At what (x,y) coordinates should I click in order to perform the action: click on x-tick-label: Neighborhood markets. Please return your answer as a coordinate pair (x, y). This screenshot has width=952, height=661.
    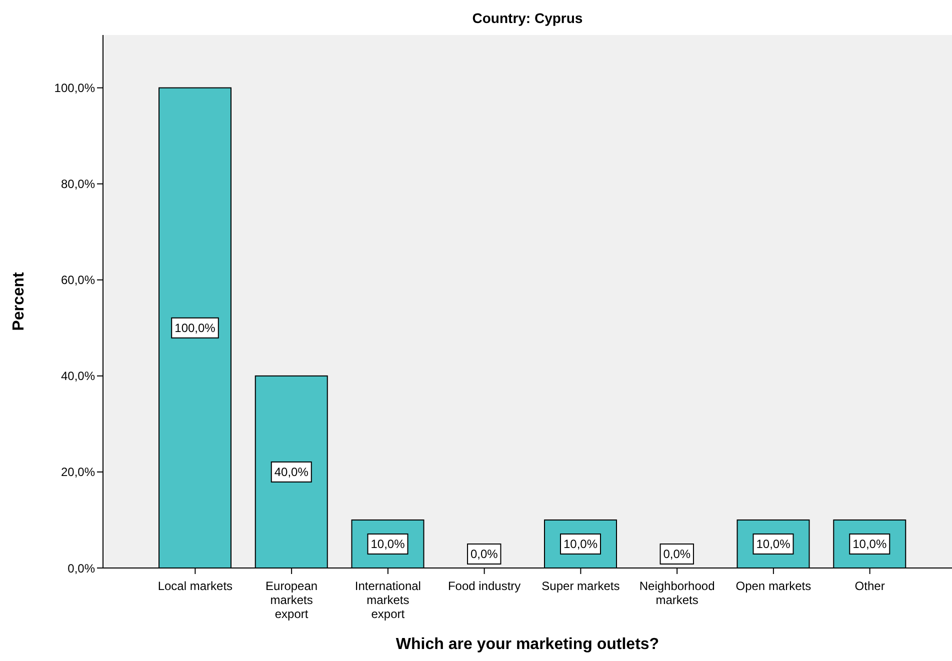
    Looking at the image, I should click on (677, 593).